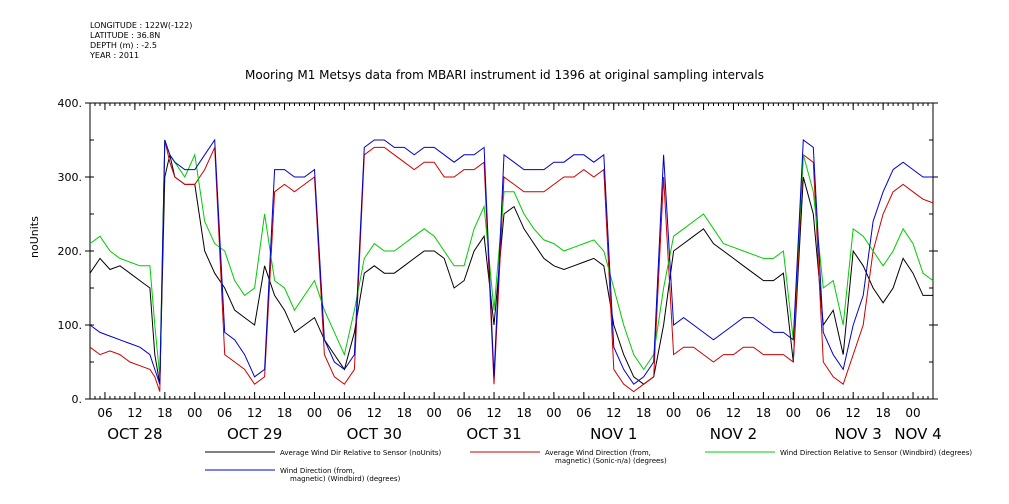 The width and height of the screenshot is (1009, 504). Describe the element at coordinates (123, 45) in the screenshot. I see `header-depth: DEPTH (m) : -2.5` at that location.